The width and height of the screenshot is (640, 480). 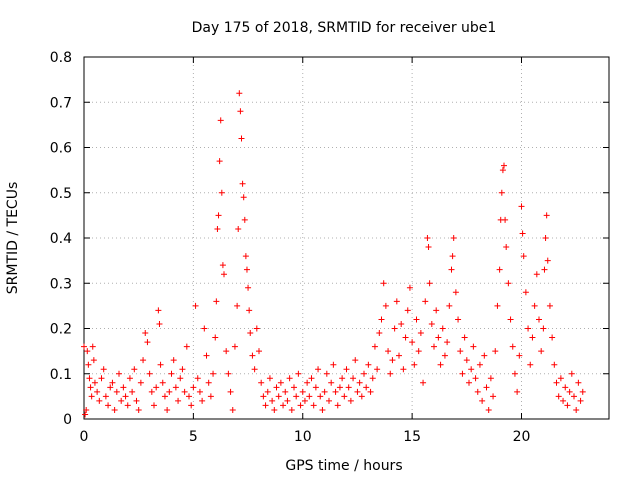 I want to click on x-tick-label: 15, so click(x=412, y=437).